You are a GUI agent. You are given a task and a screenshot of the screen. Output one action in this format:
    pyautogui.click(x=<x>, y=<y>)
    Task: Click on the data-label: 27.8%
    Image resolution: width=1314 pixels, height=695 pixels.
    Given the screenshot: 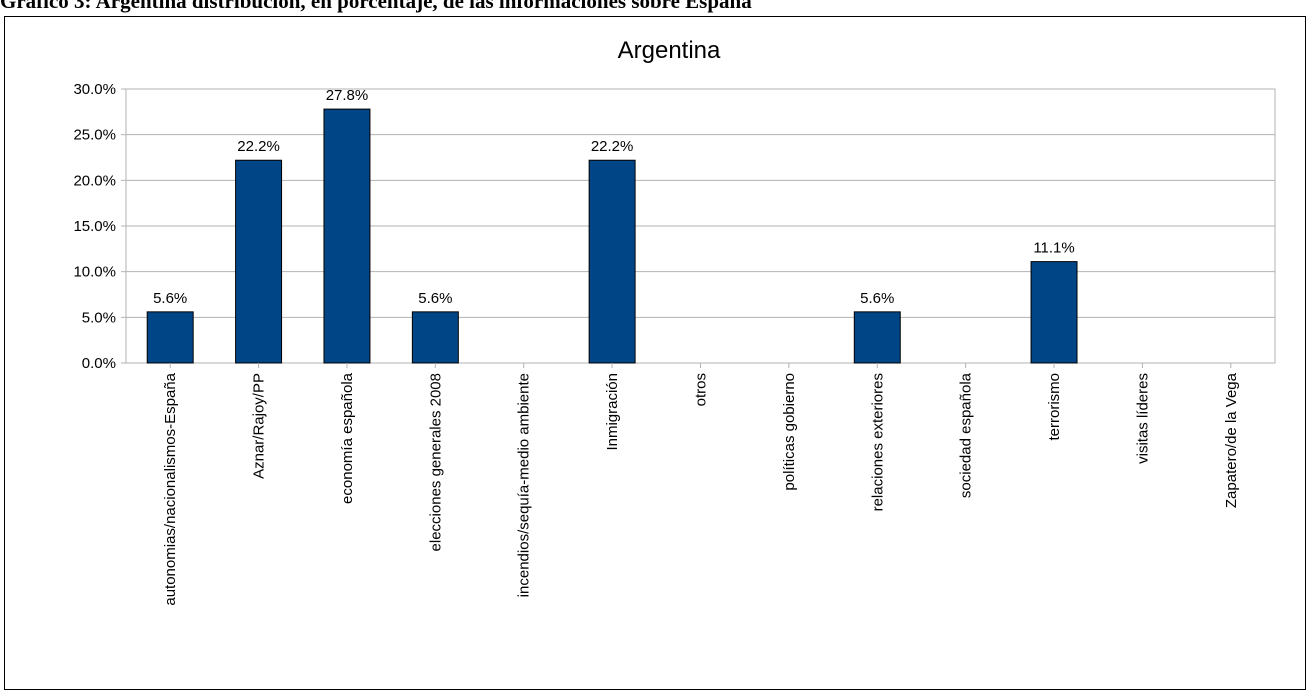 What is the action you would take?
    pyautogui.click(x=347, y=95)
    